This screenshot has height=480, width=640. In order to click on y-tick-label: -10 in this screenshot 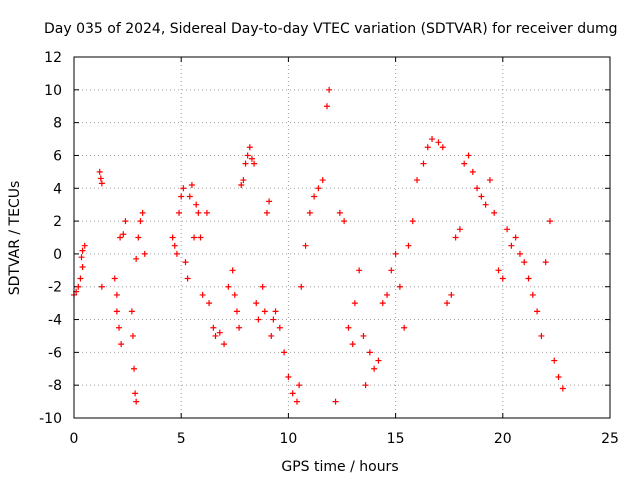, I will do `click(50, 419)`.